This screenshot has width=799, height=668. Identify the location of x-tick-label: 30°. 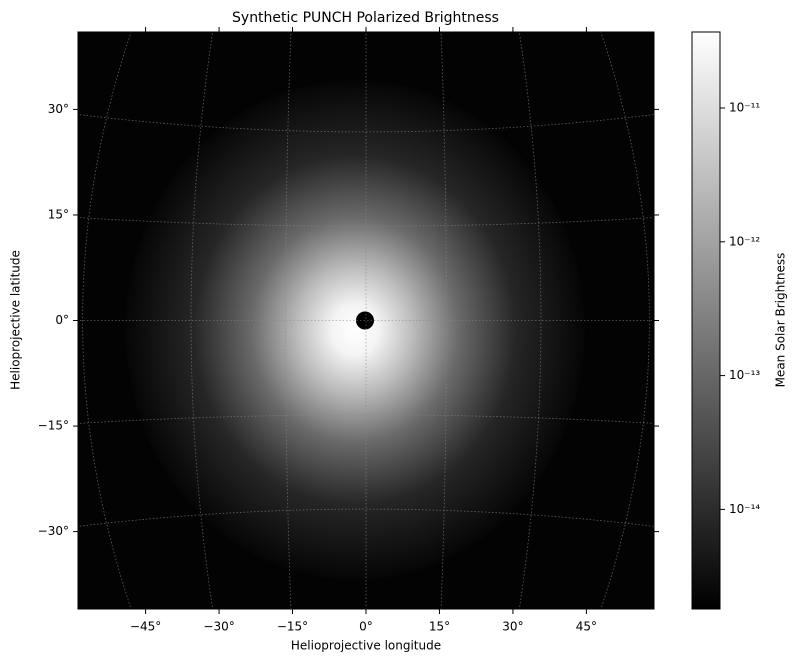
(512, 627).